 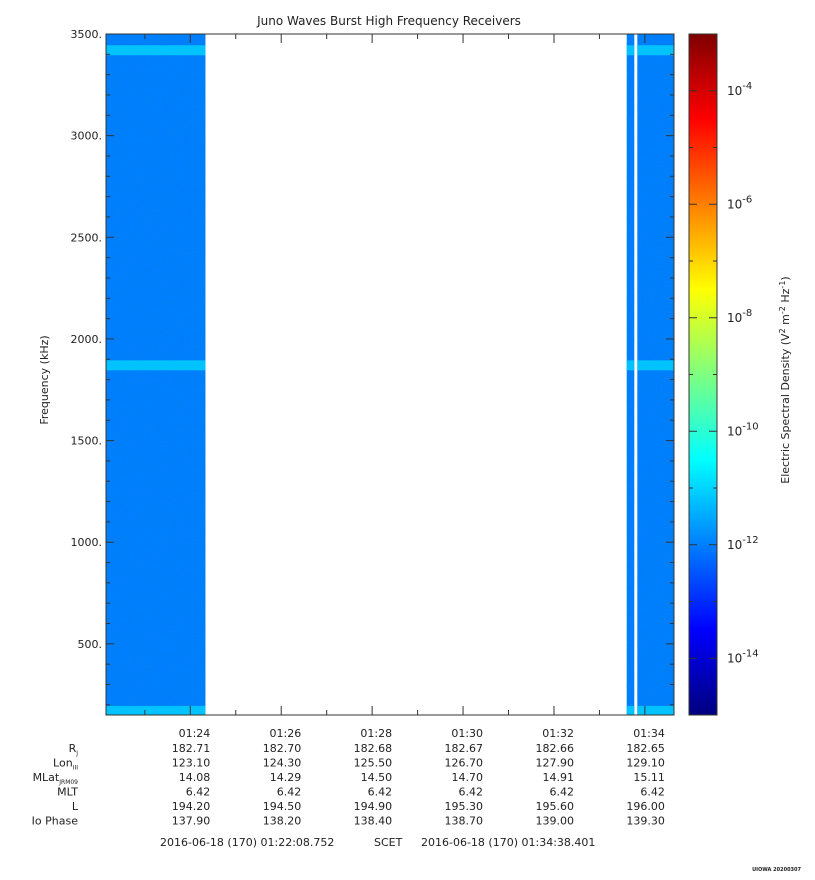 What do you see at coordinates (373, 748) in the screenshot?
I see `ephemeris-value: 182.68` at bounding box center [373, 748].